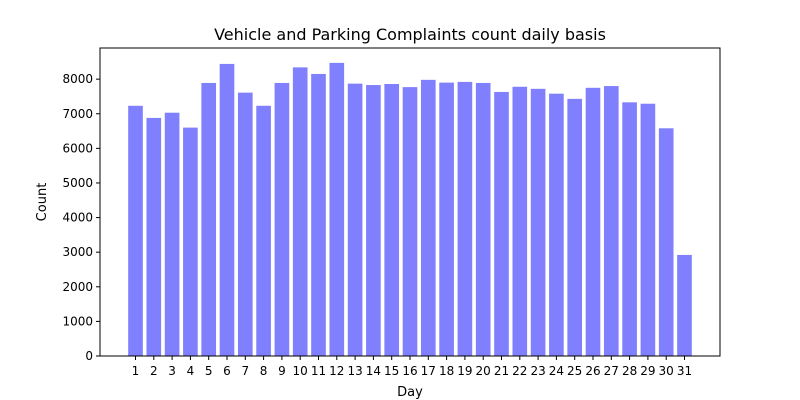  I want to click on x-tick-label: 10, so click(300, 371).